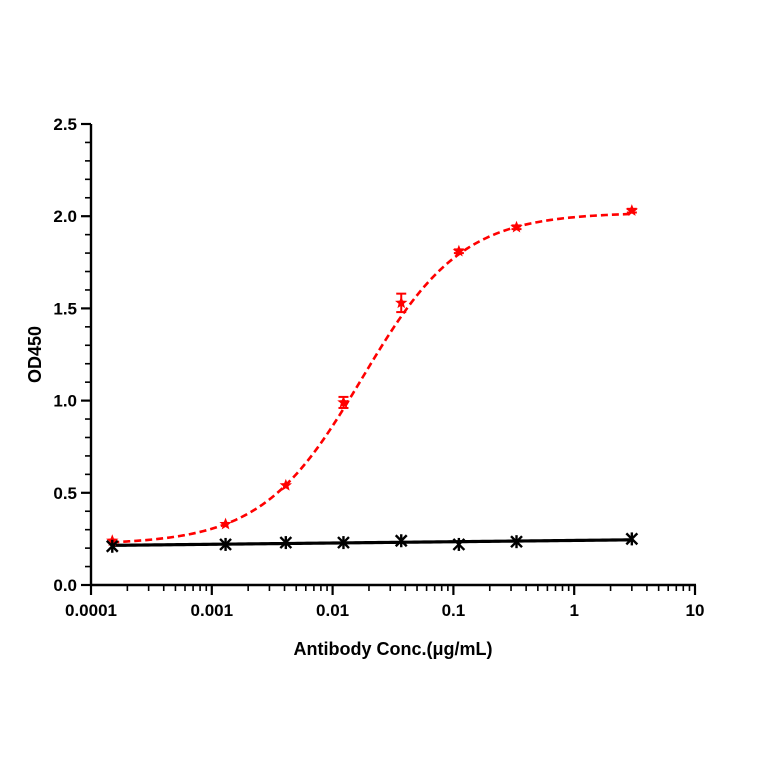 The height and width of the screenshot is (764, 764). What do you see at coordinates (695, 610) in the screenshot?
I see `x-tick-label: 10` at bounding box center [695, 610].